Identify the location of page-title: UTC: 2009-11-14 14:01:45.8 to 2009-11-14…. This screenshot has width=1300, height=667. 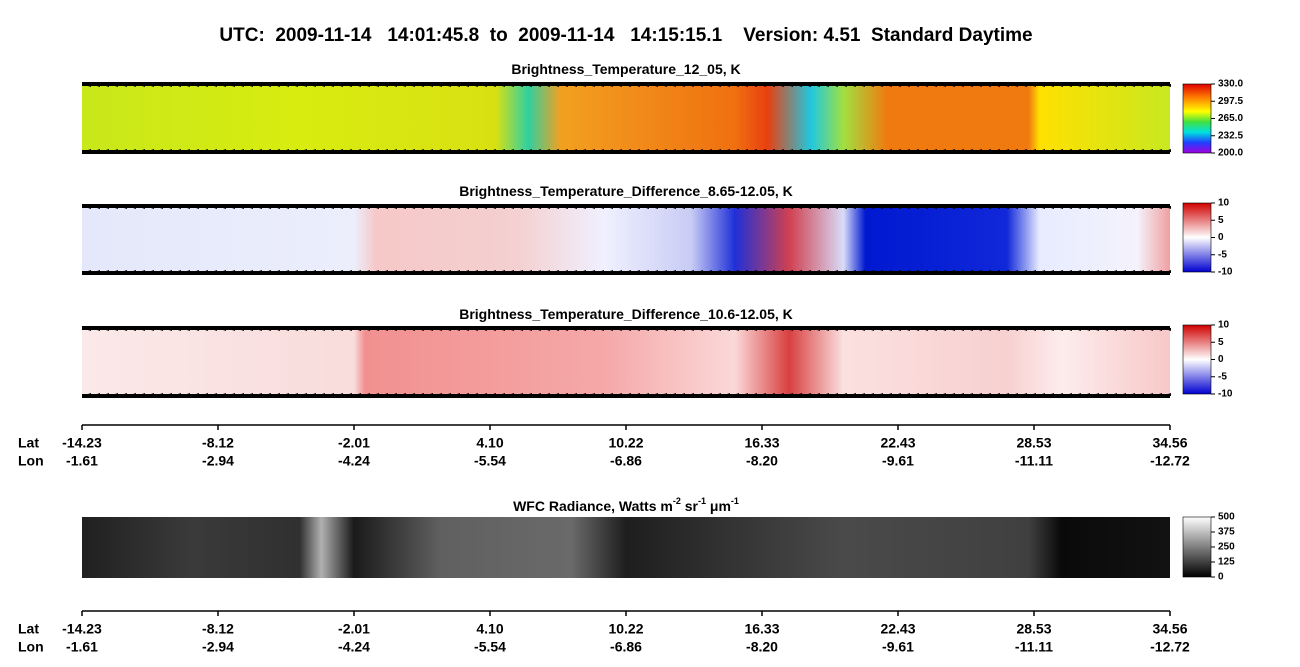
(625, 35).